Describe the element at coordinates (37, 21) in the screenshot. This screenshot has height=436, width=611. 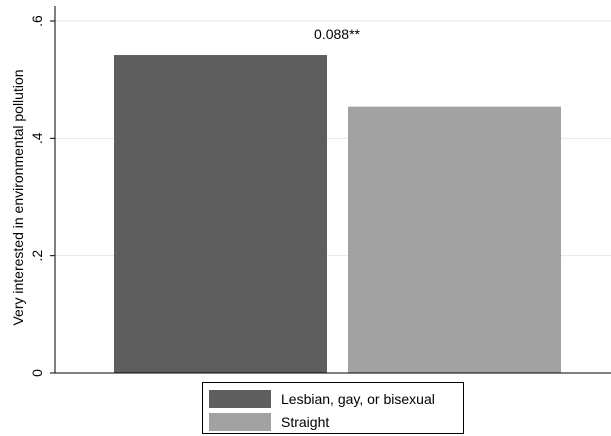
I see `y-tick-label: .6` at that location.